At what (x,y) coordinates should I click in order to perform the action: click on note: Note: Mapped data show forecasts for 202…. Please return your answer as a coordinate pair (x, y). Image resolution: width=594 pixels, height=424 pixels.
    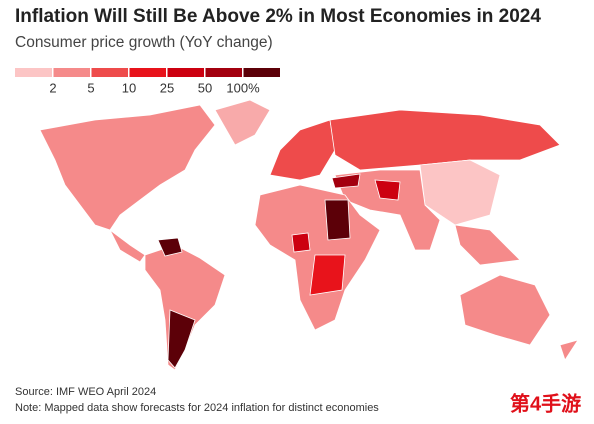
    Looking at the image, I should click on (197, 408).